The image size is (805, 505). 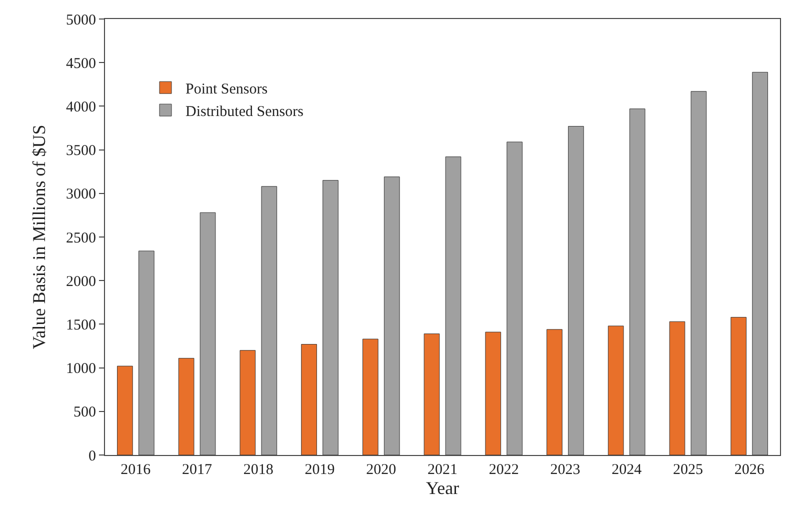 What do you see at coordinates (687, 470) in the screenshot?
I see `x-tick-label: 2025` at bounding box center [687, 470].